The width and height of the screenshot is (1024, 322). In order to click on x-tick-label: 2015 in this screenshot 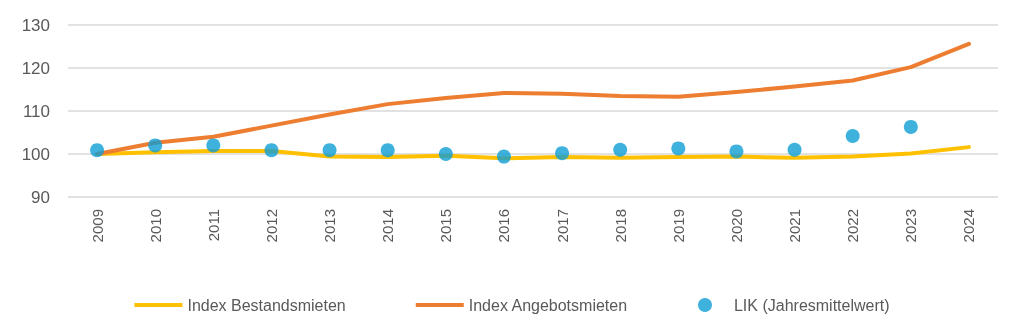, I will do `click(446, 226)`.